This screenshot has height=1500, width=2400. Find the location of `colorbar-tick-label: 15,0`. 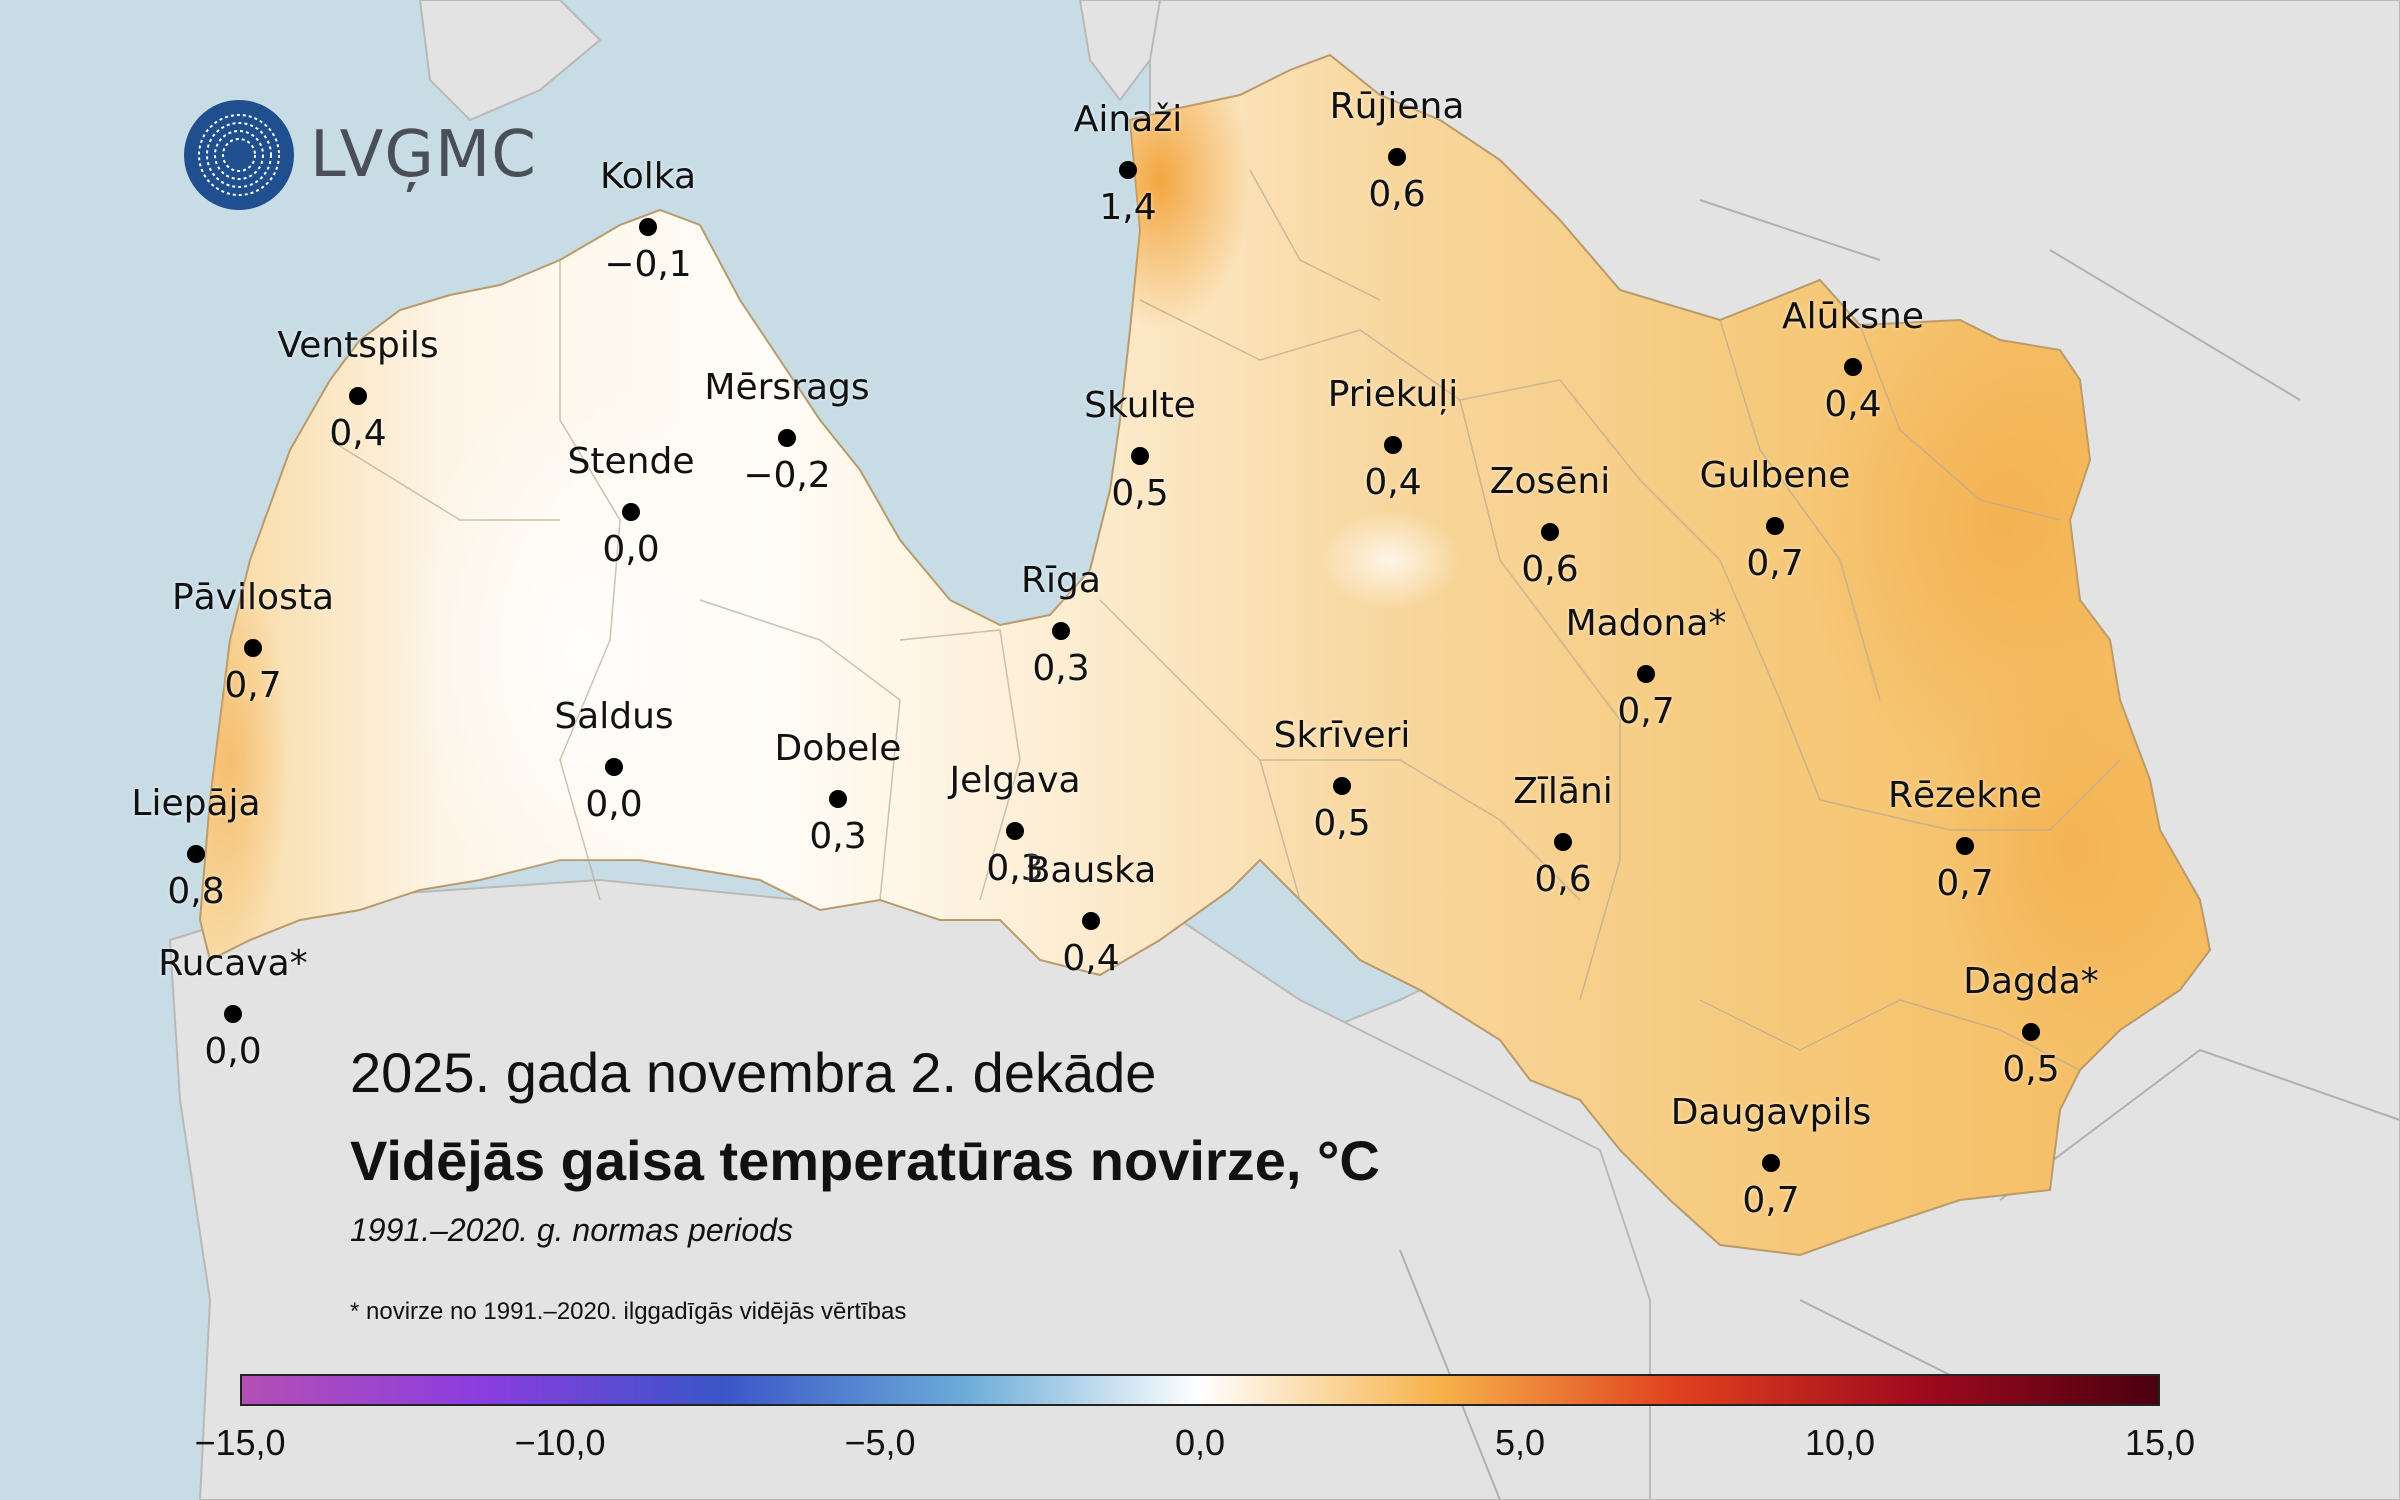

colorbar-tick-label: 15,0 is located at coordinates (2160, 1442).